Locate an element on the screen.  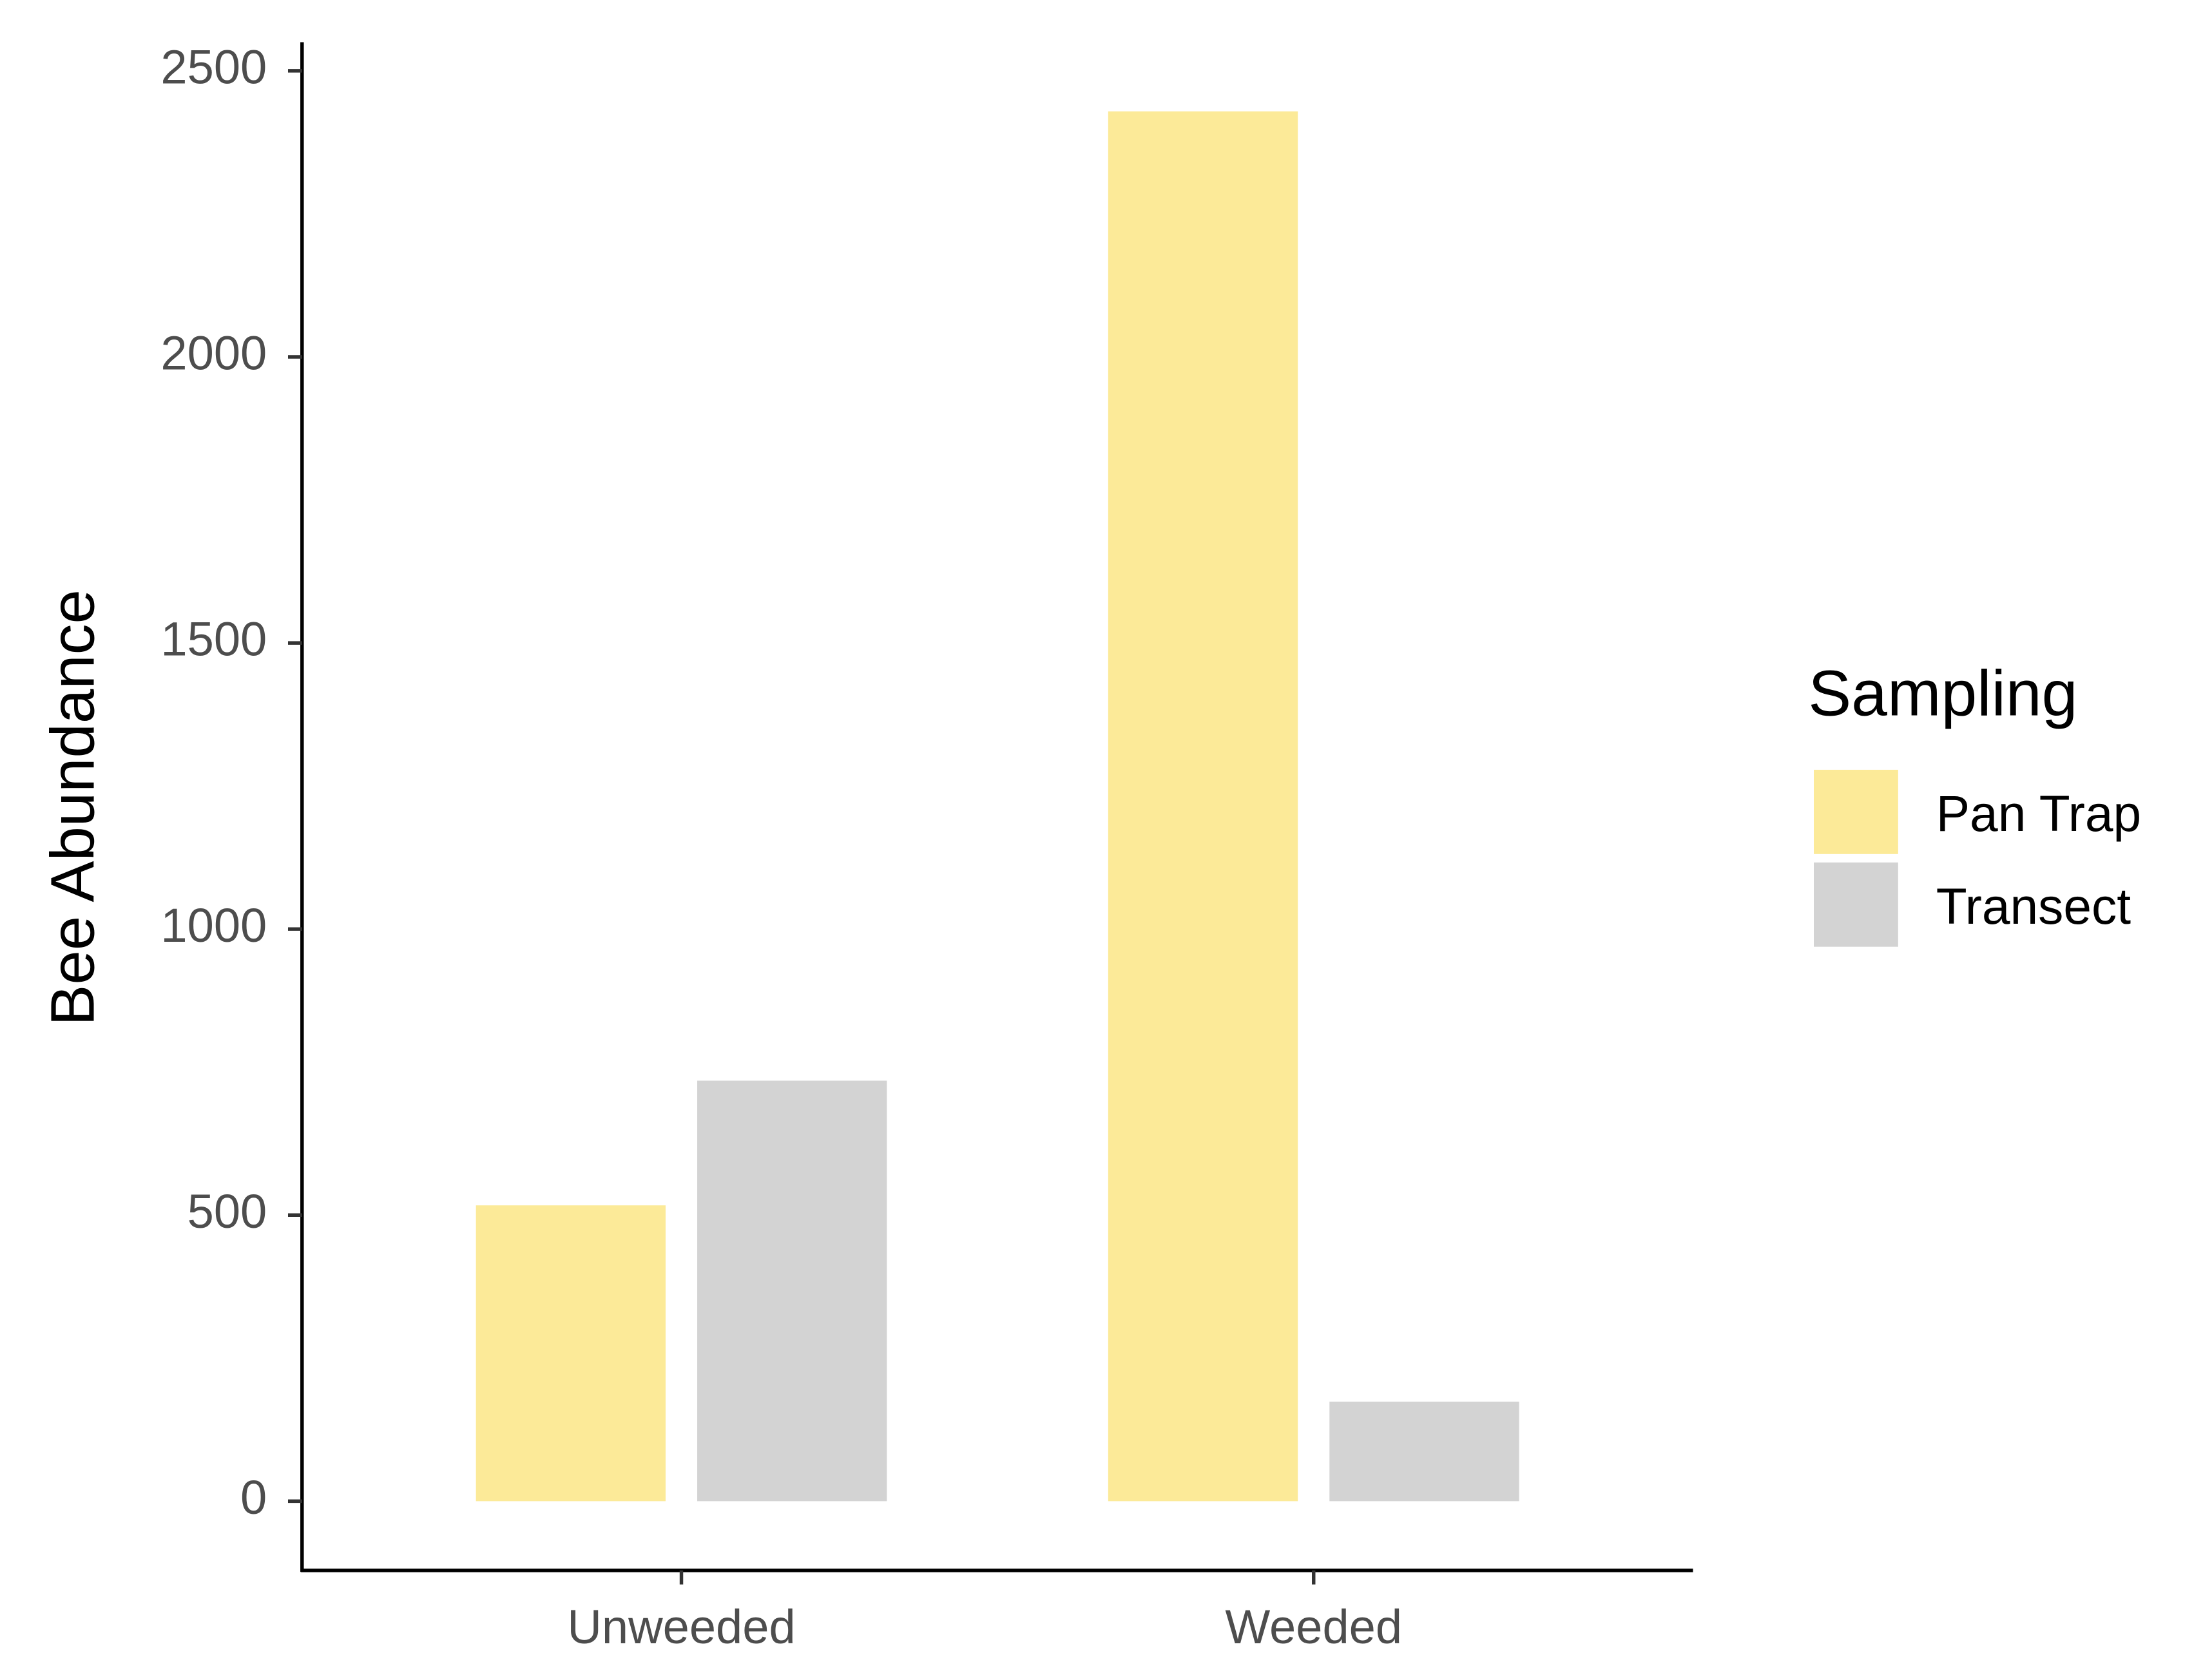
y-tick-label: 2500 is located at coordinates (213, 66).